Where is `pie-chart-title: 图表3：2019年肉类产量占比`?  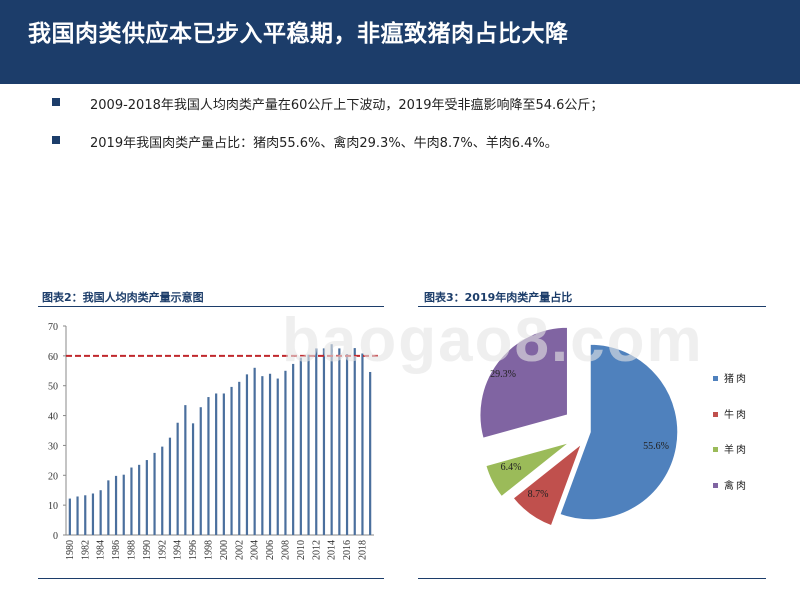 pie-chart-title: 图表3：2019年肉类产量占比 is located at coordinates (498, 297).